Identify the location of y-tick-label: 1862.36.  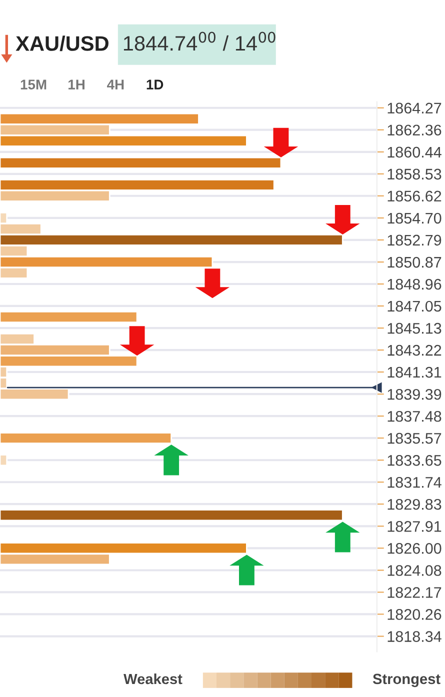
(415, 130).